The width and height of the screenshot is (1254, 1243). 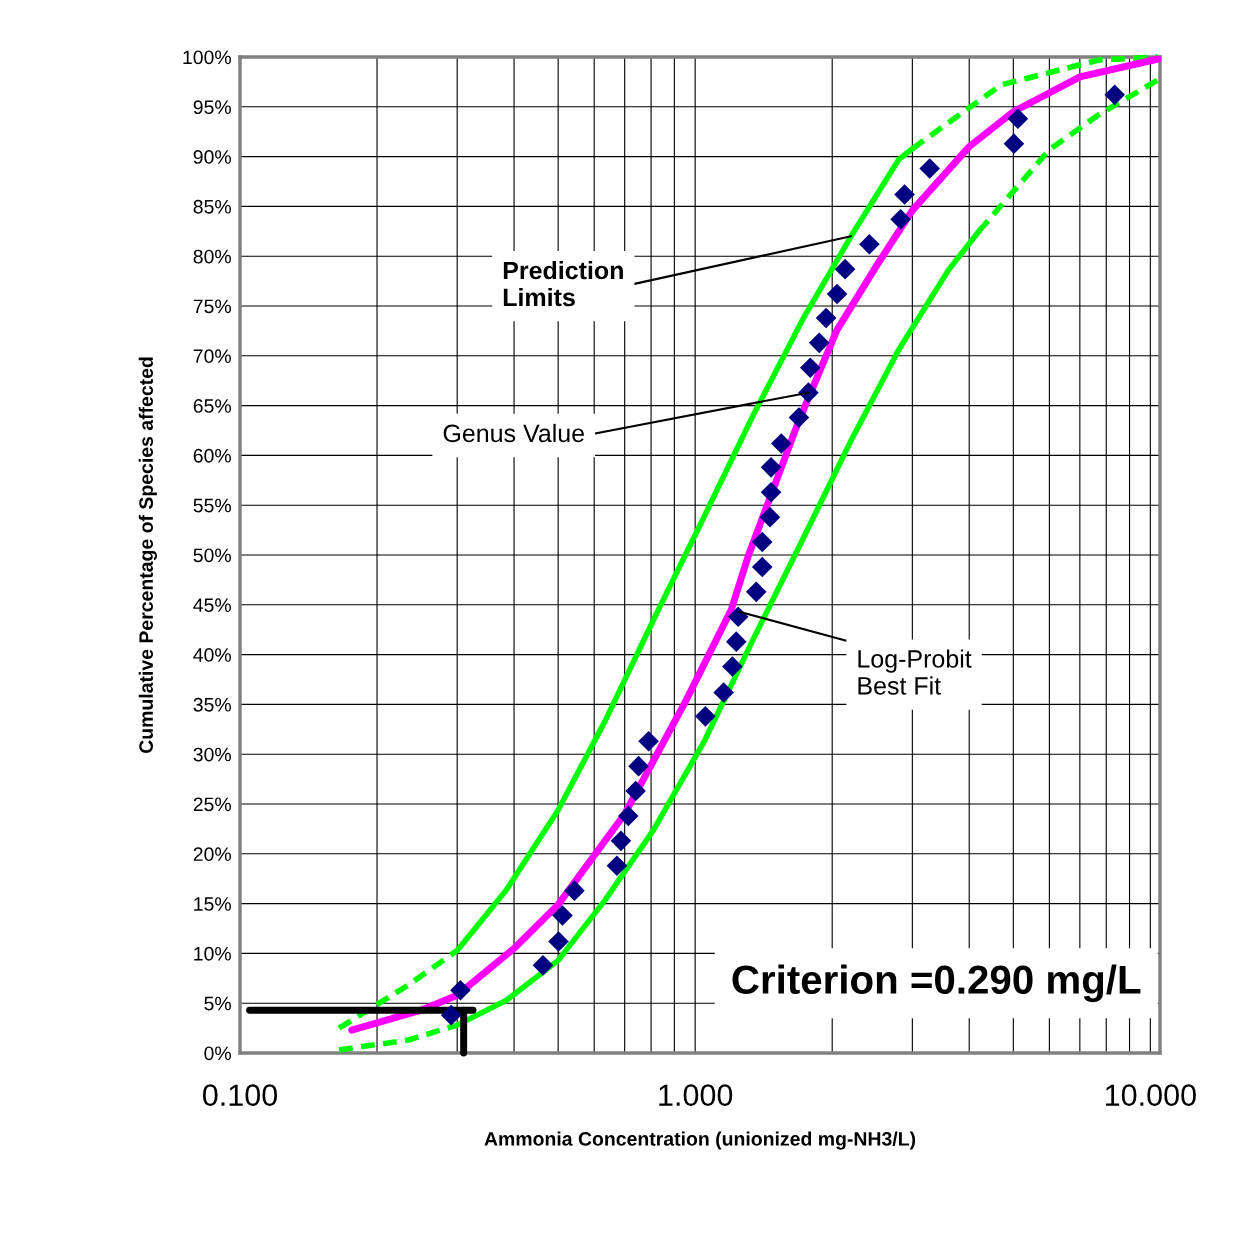 I want to click on y-tick-label: 25%, so click(x=212, y=804).